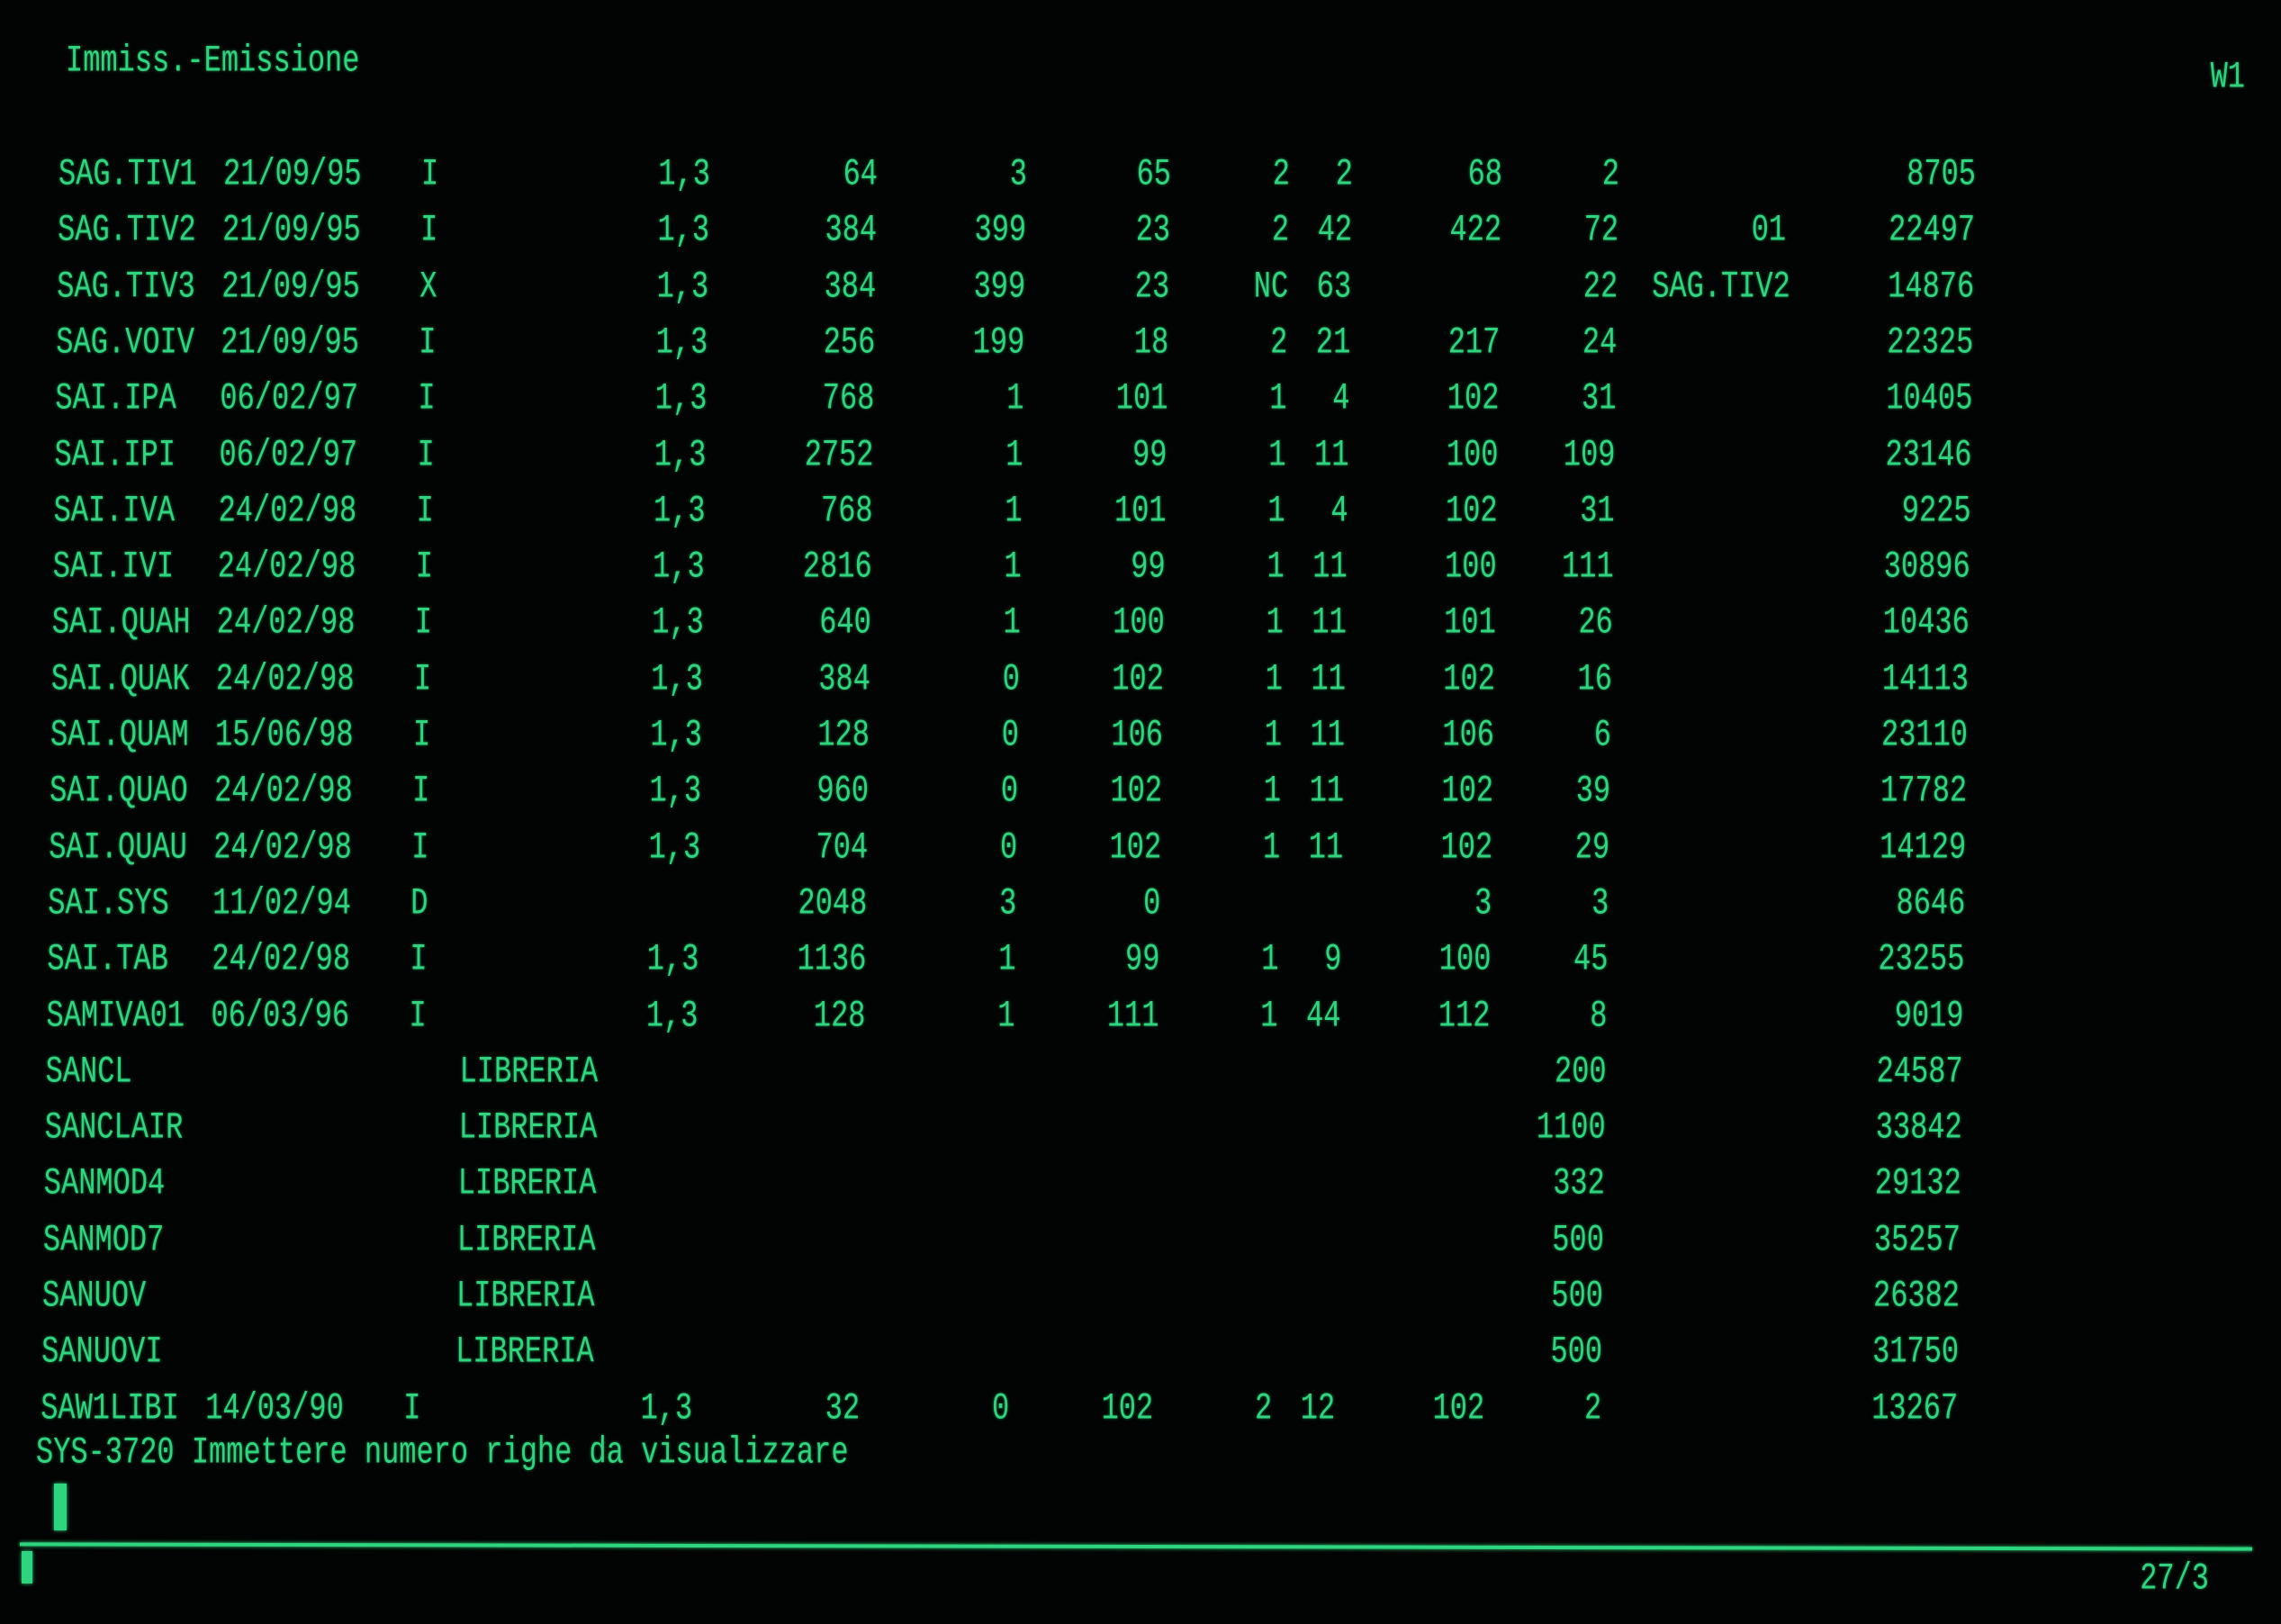  What do you see at coordinates (428, 286) in the screenshot?
I see `type-flag: X` at bounding box center [428, 286].